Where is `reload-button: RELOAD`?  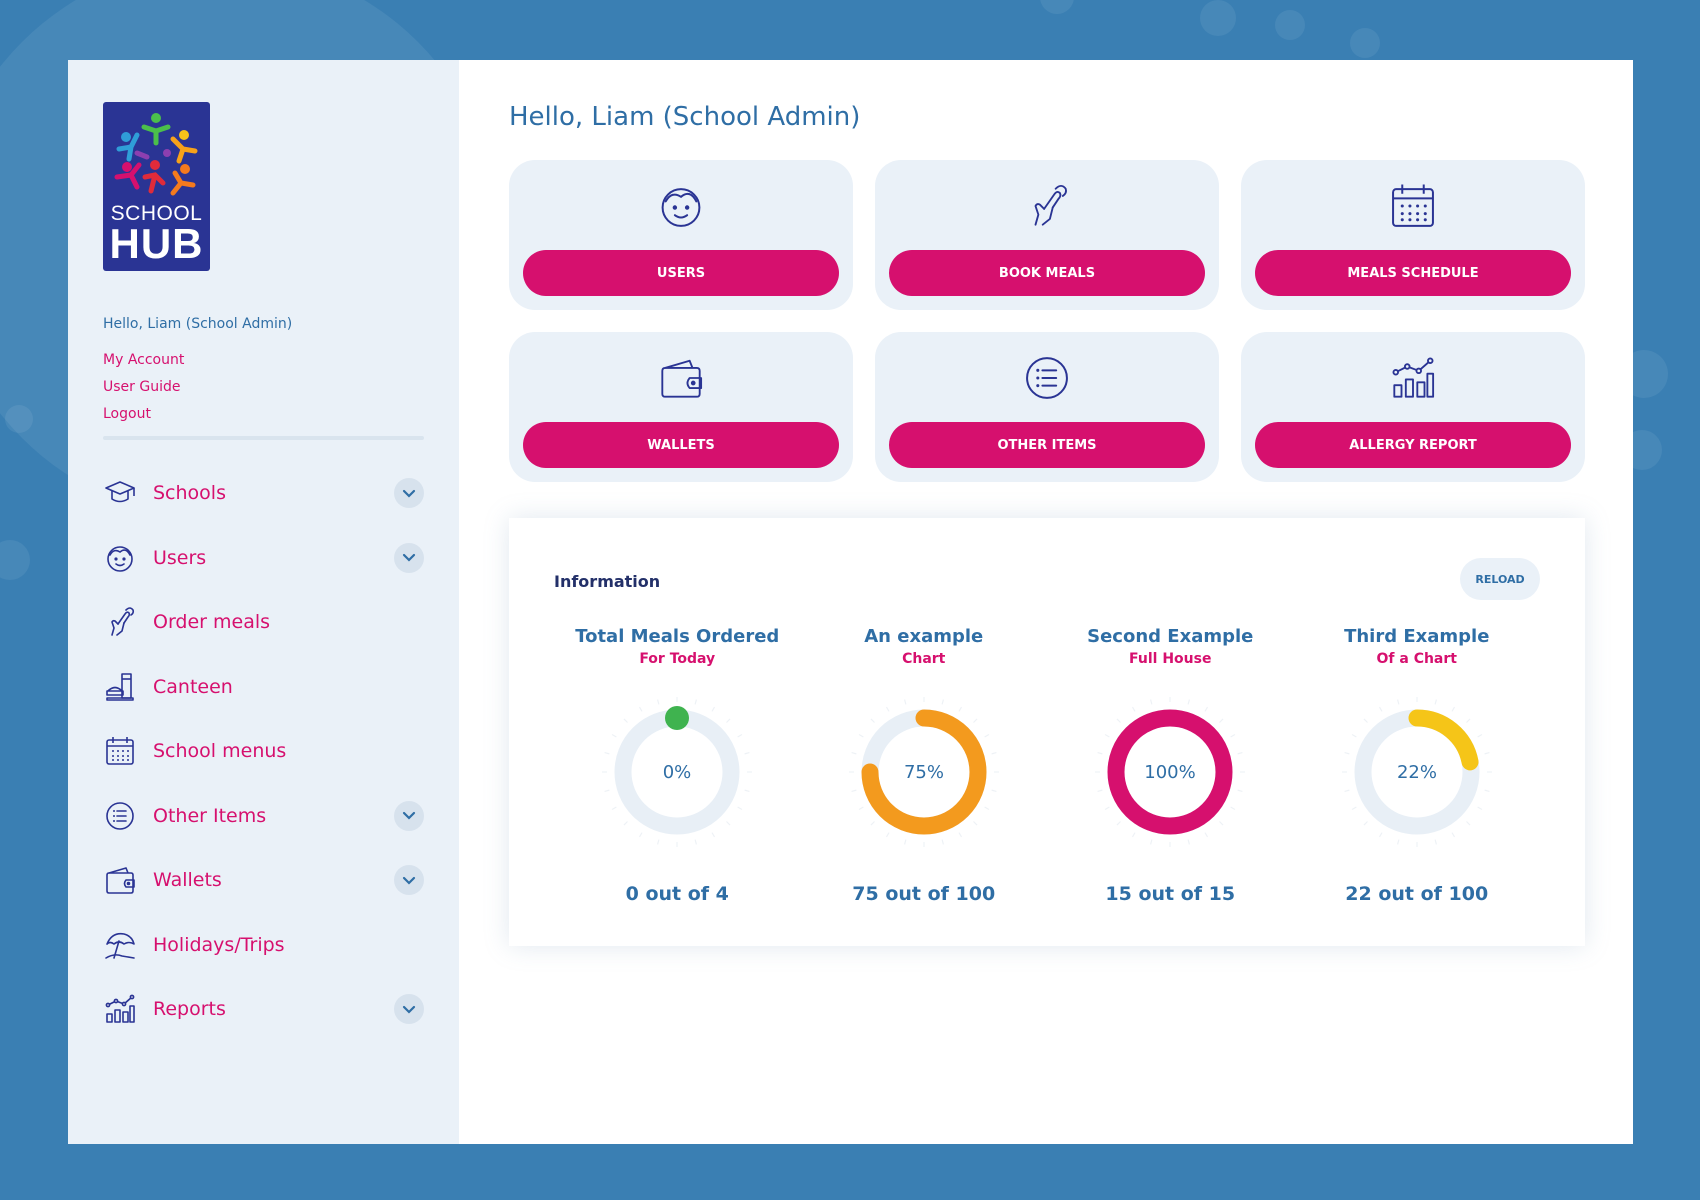
reload-button: RELOAD is located at coordinates (1500, 579).